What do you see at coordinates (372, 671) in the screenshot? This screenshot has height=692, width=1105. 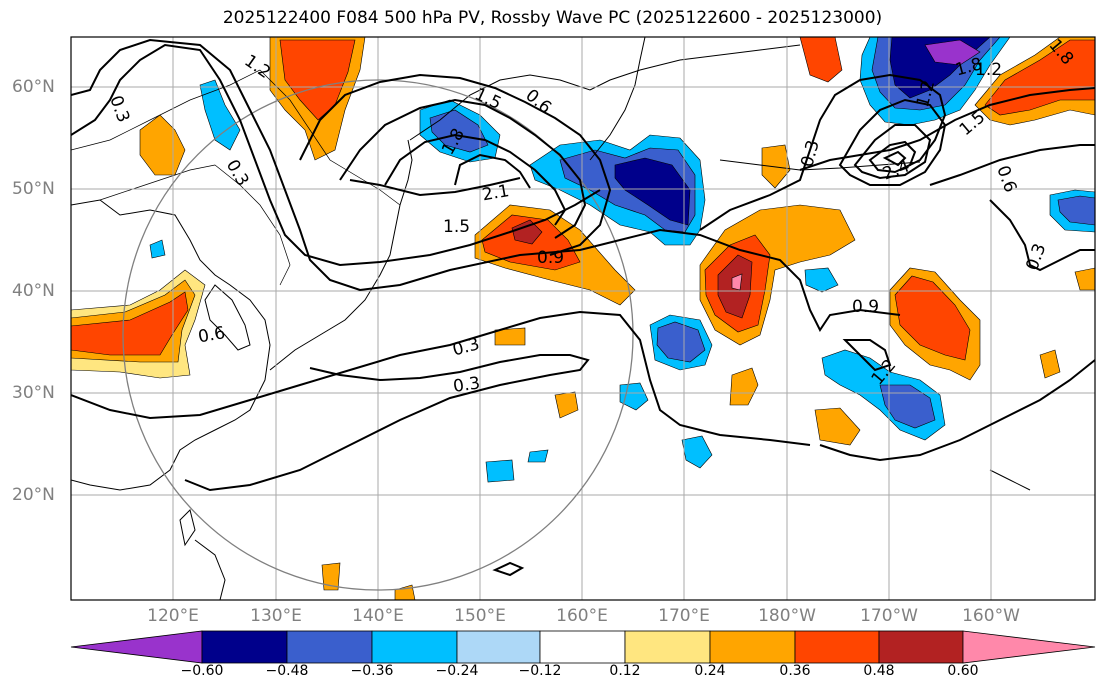 I see `colorbar-tick-label: −0.36` at bounding box center [372, 671].